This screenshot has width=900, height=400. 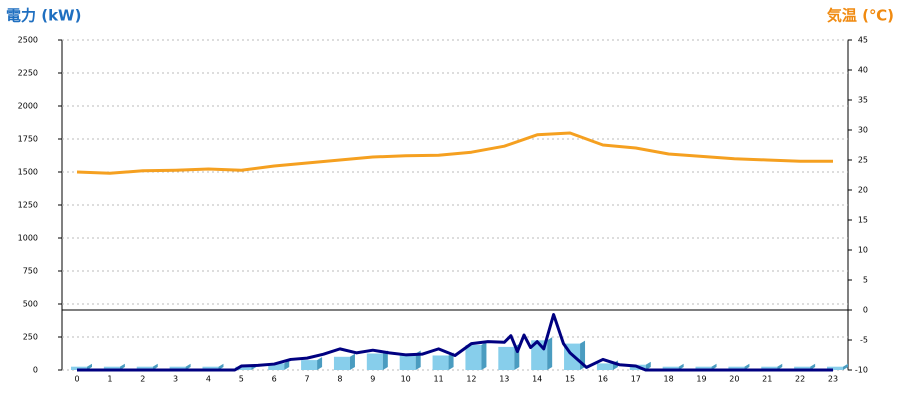 What do you see at coordinates (734, 379) in the screenshot?
I see `x-tick-label: 20` at bounding box center [734, 379].